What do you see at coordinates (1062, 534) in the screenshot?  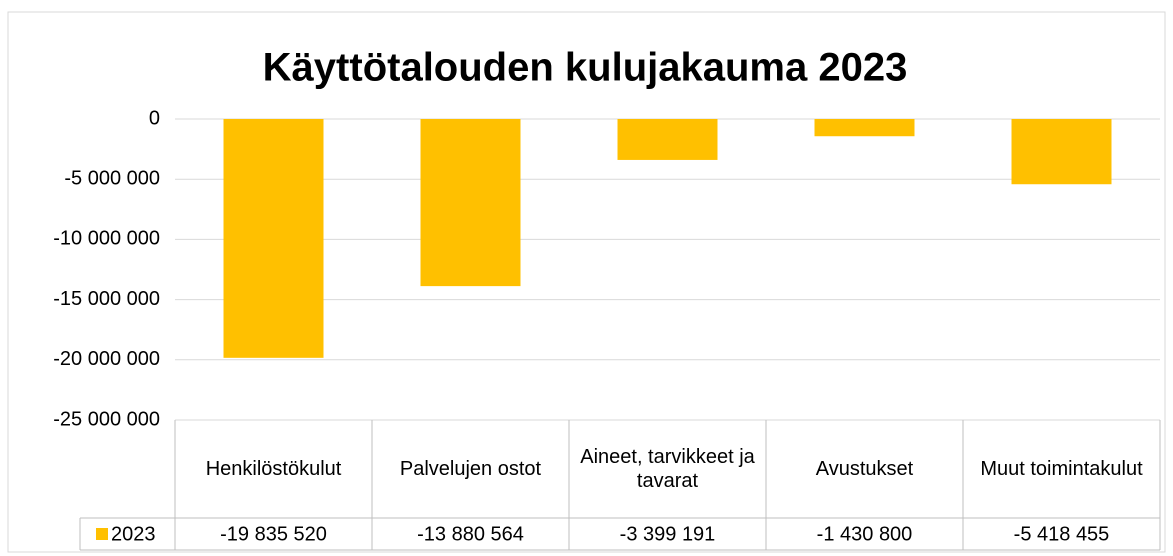 I see `data-label: -5 418 455` at bounding box center [1062, 534].